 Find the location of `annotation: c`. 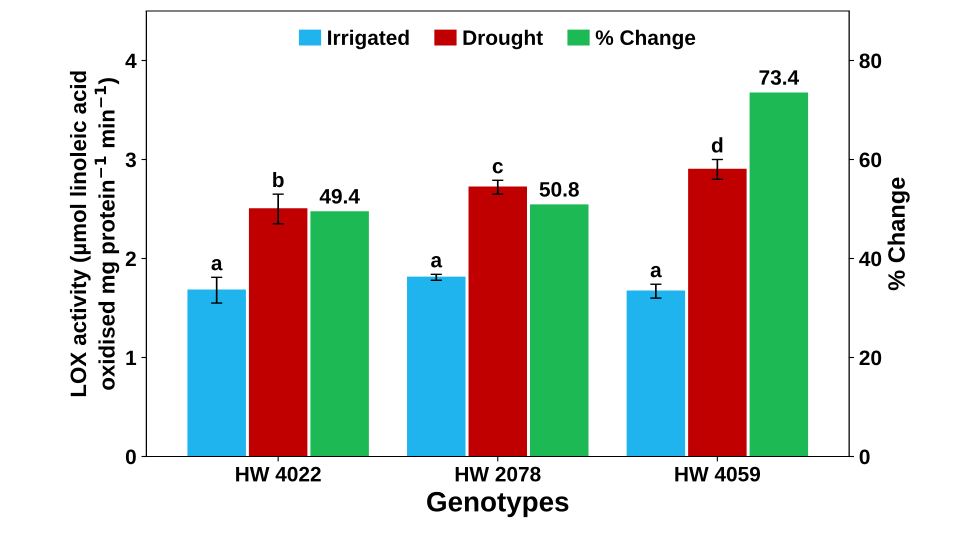

annotation: c is located at coordinates (497, 168).